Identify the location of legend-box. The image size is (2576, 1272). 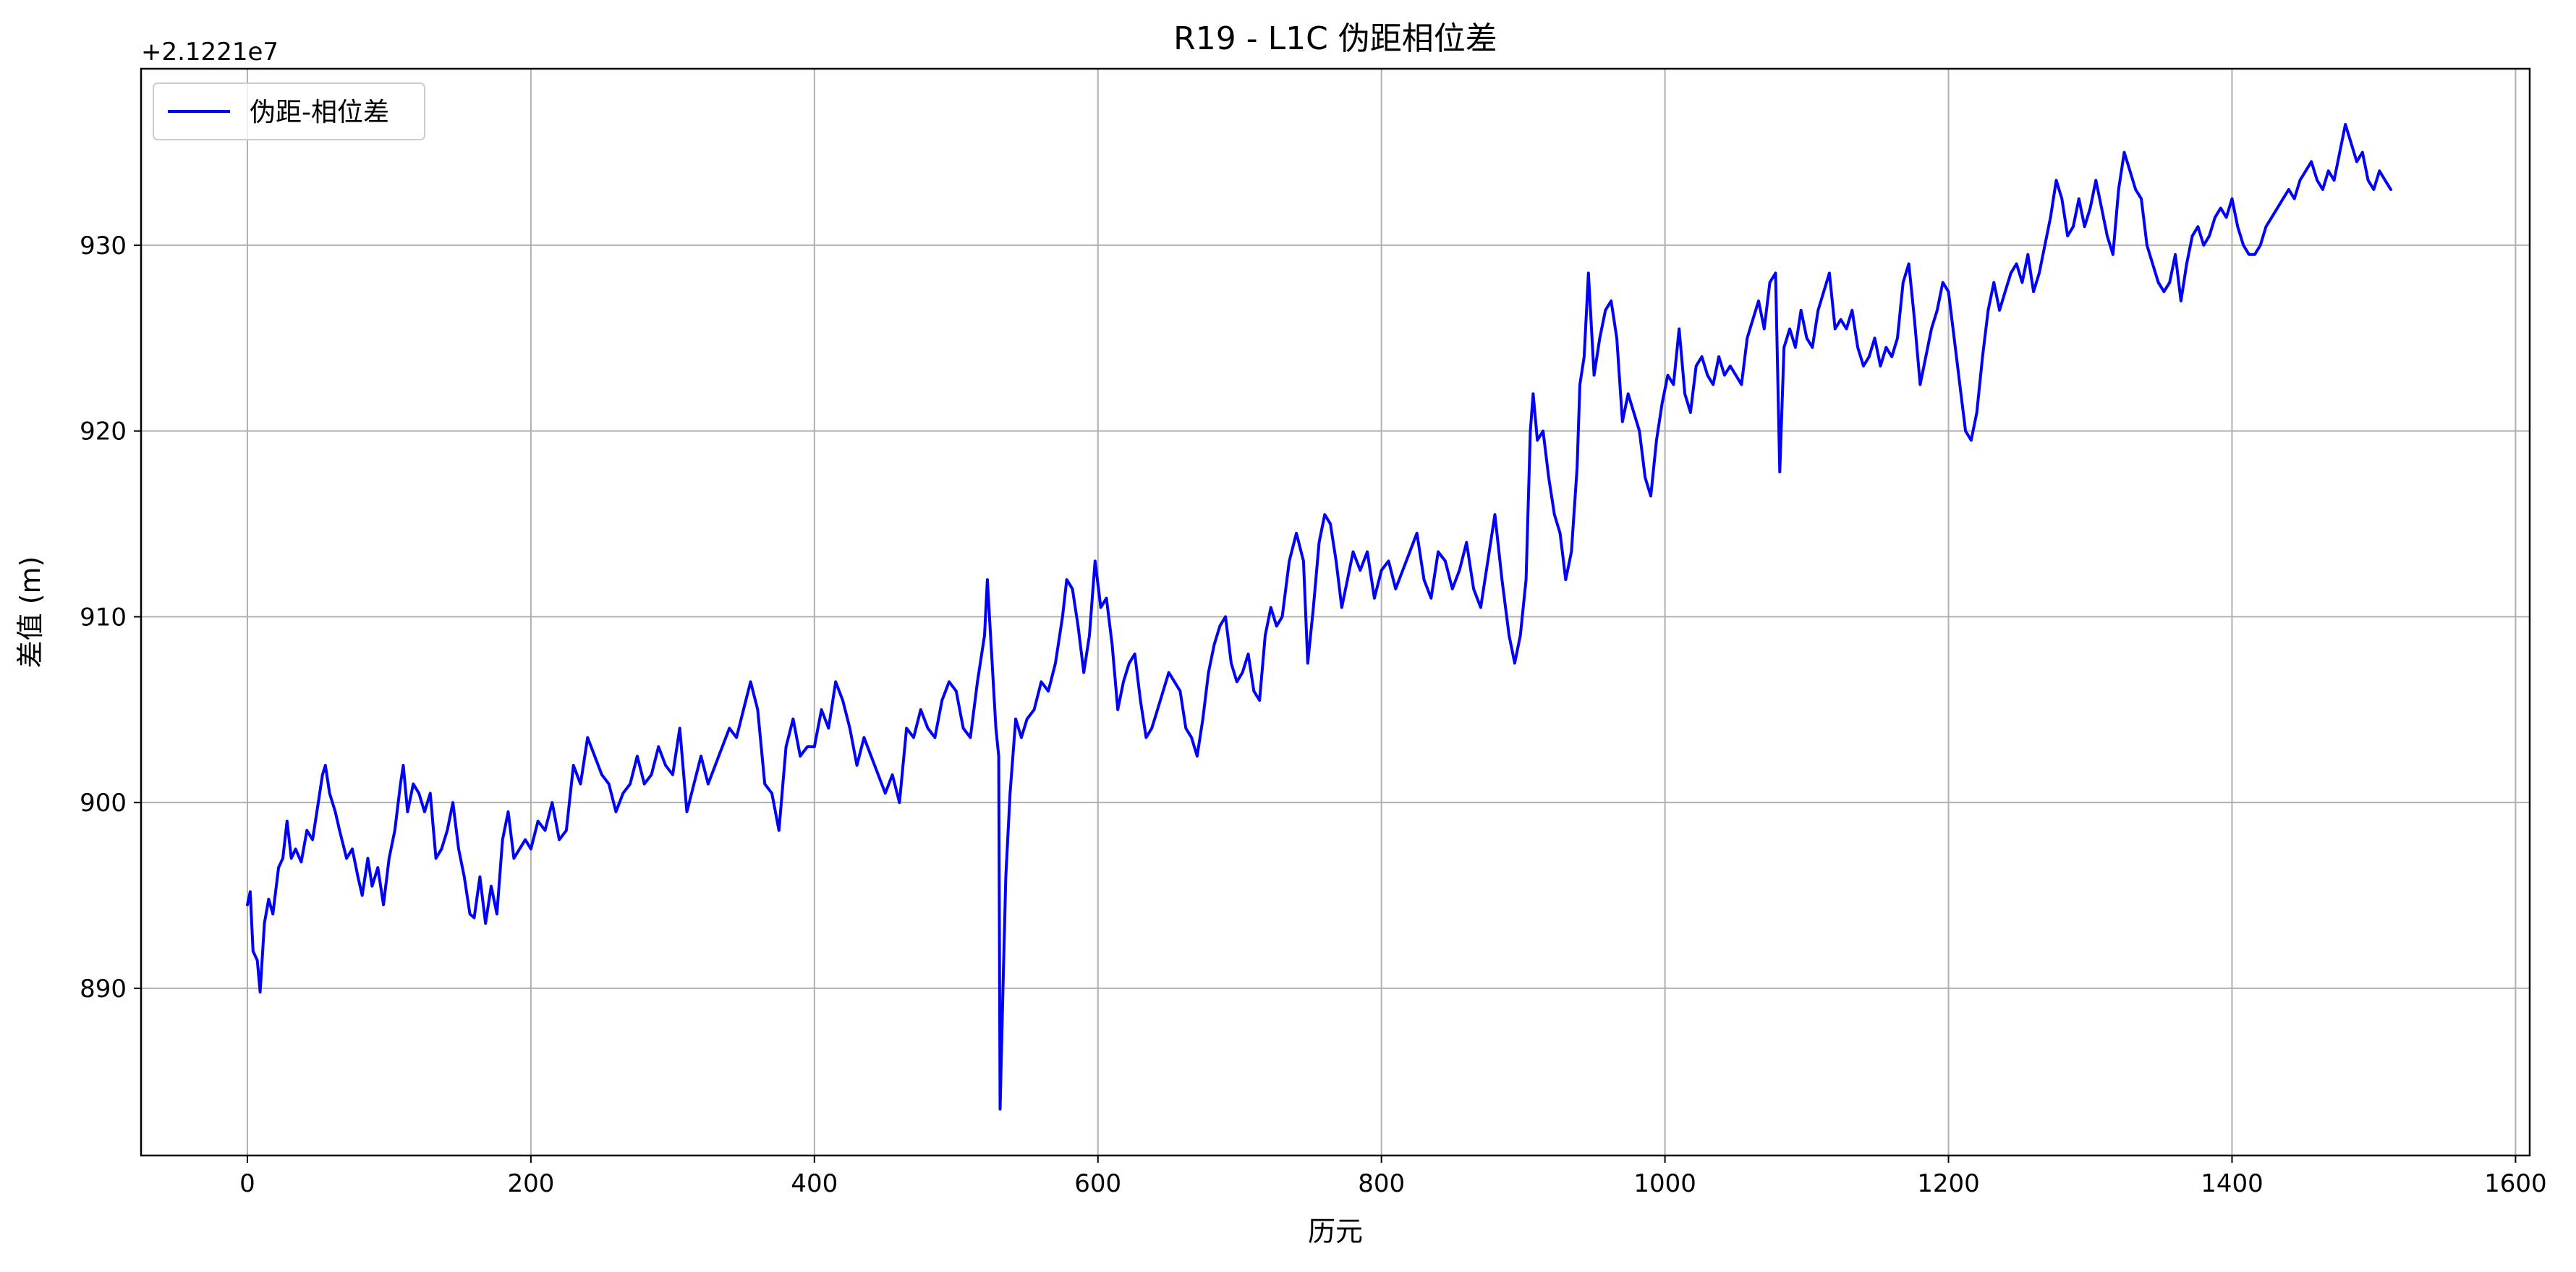
(289, 111).